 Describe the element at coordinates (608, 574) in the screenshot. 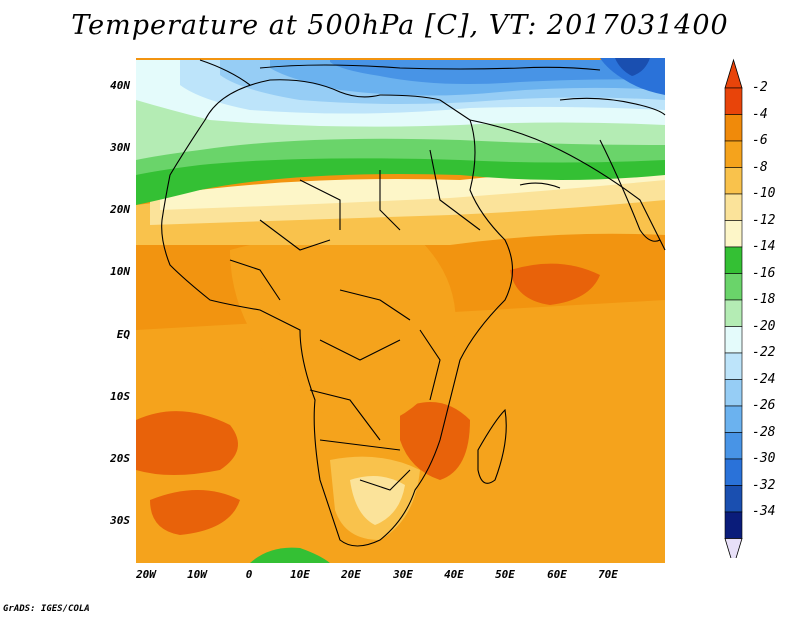

I see `lon-label-70e: 70E` at that location.